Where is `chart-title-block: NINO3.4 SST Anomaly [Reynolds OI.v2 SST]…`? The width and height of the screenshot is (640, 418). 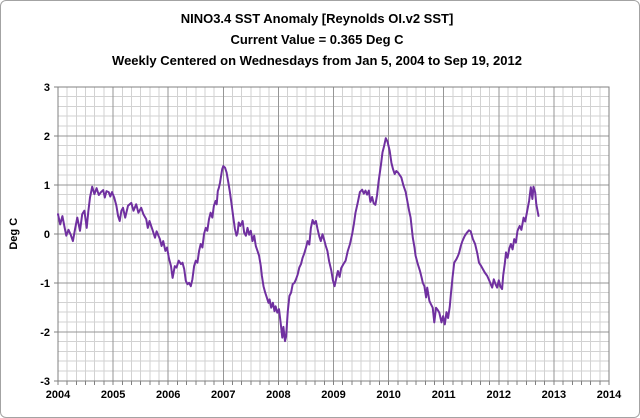
chart-title-block: NINO3.4 SST Anomaly [Reynolds OI.v2 SST]… is located at coordinates (317, 39).